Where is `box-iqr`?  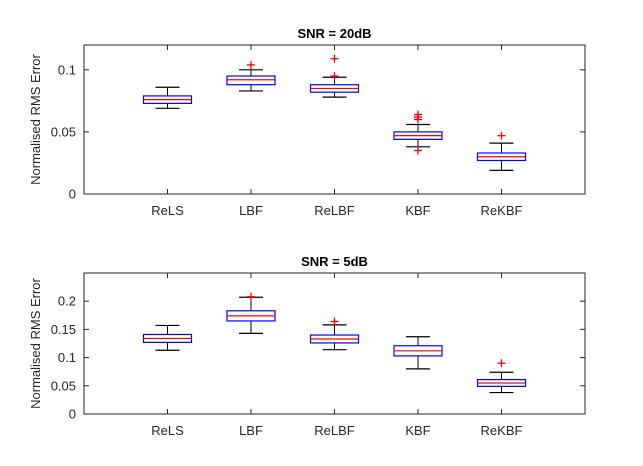 box-iqr is located at coordinates (251, 80).